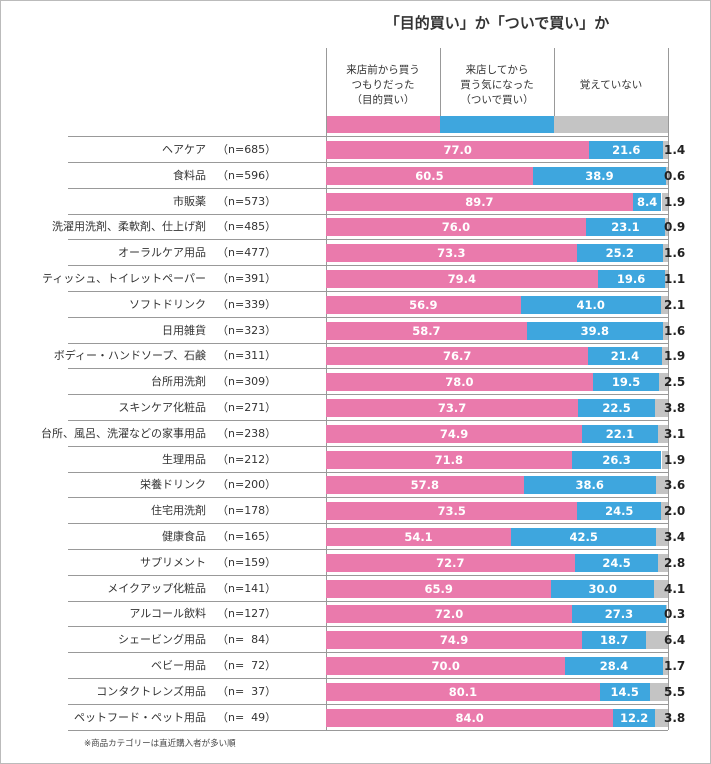 This screenshot has height=764, width=711. What do you see at coordinates (497, 84) in the screenshot?
I see `legend-label-1: 来店してから 買う気になった （ついで買い）` at bounding box center [497, 84].